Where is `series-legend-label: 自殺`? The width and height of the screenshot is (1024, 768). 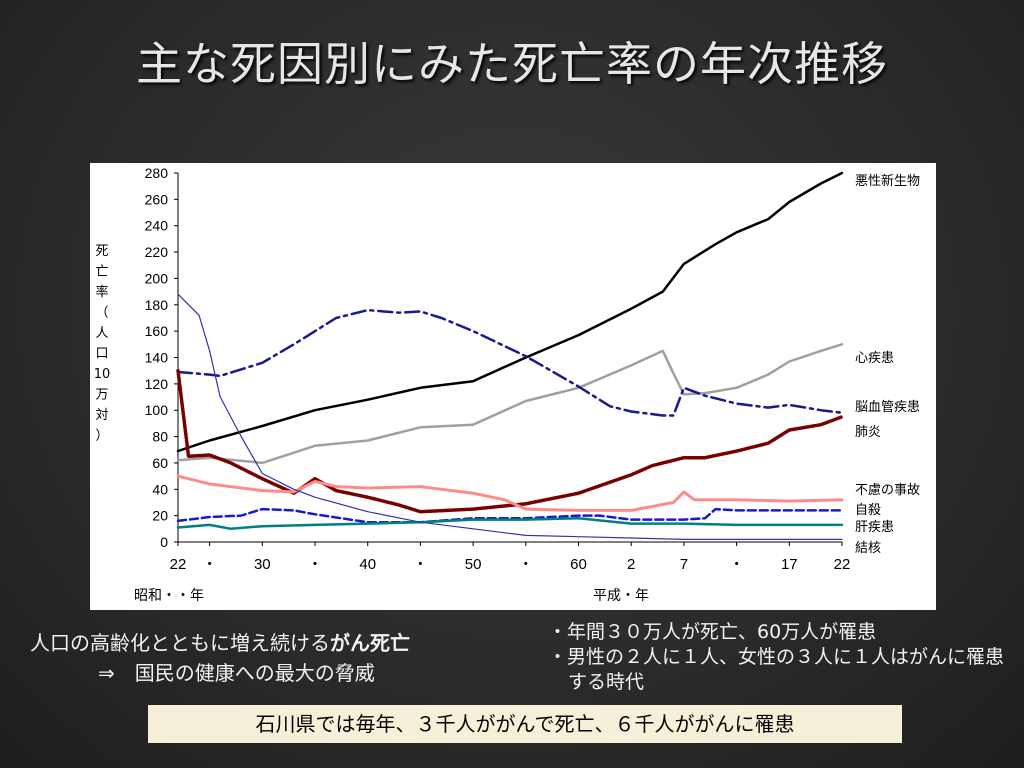
series-legend-label: 自殺 is located at coordinates (868, 510).